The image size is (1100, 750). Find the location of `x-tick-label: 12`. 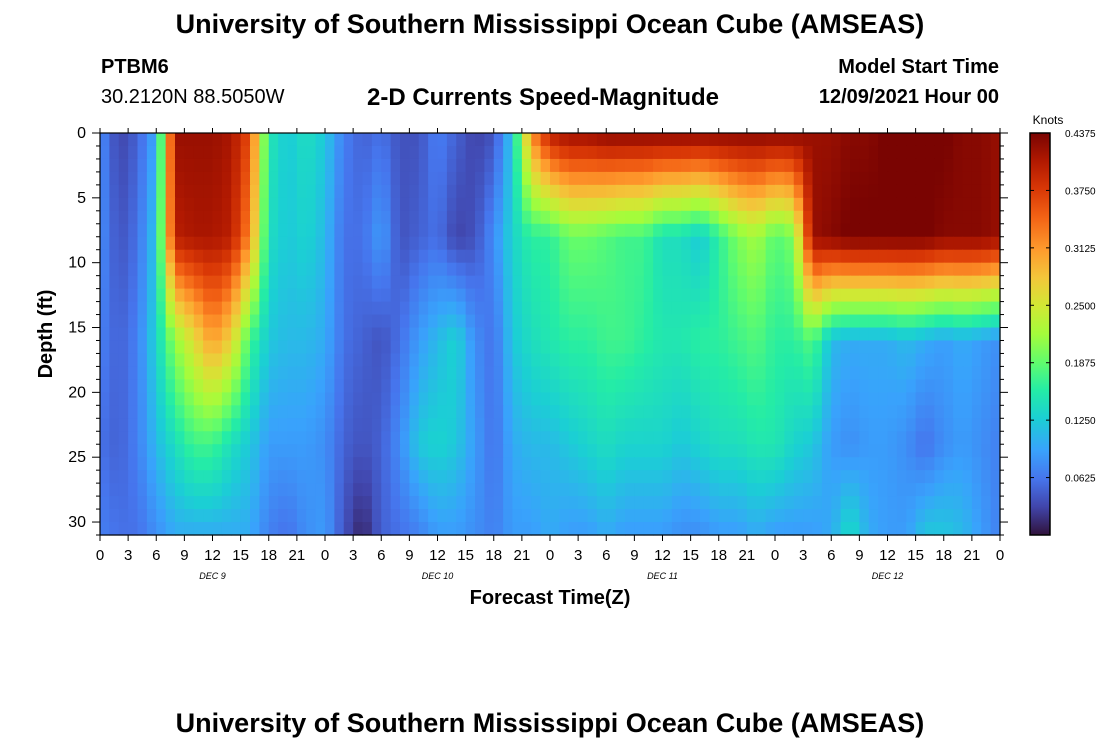

x-tick-label: 12 is located at coordinates (437, 555).